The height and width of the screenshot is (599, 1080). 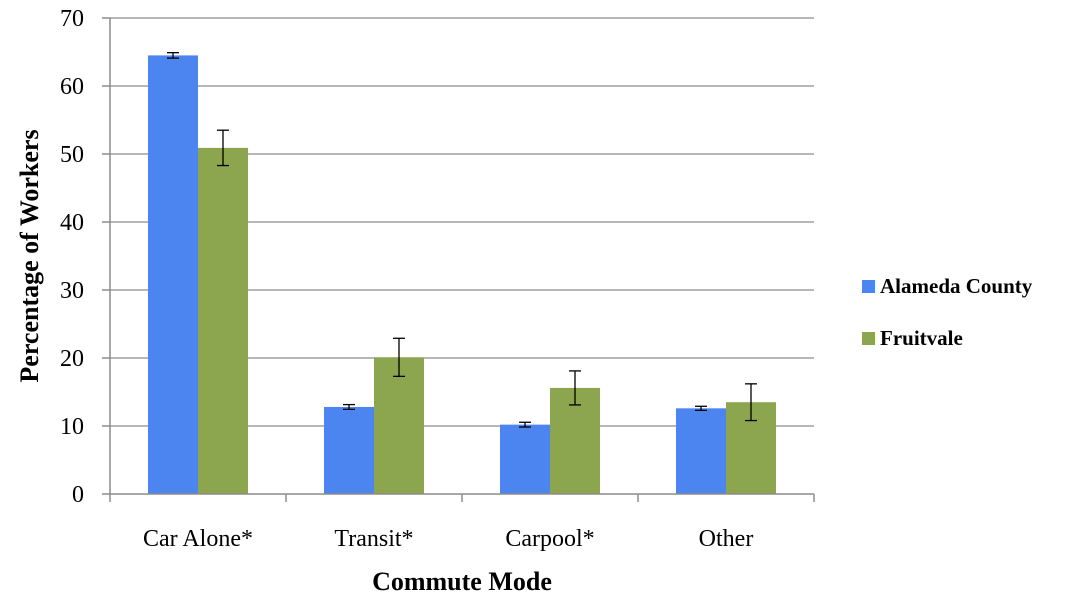 What do you see at coordinates (78, 495) in the screenshot?
I see `y-tick-label: 0` at bounding box center [78, 495].